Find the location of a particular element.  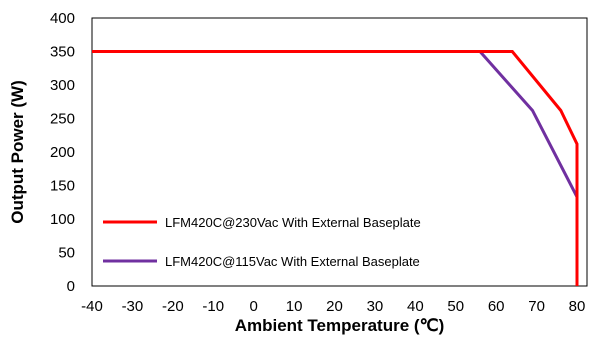

x-tick-label: -40 is located at coordinates (92, 306).